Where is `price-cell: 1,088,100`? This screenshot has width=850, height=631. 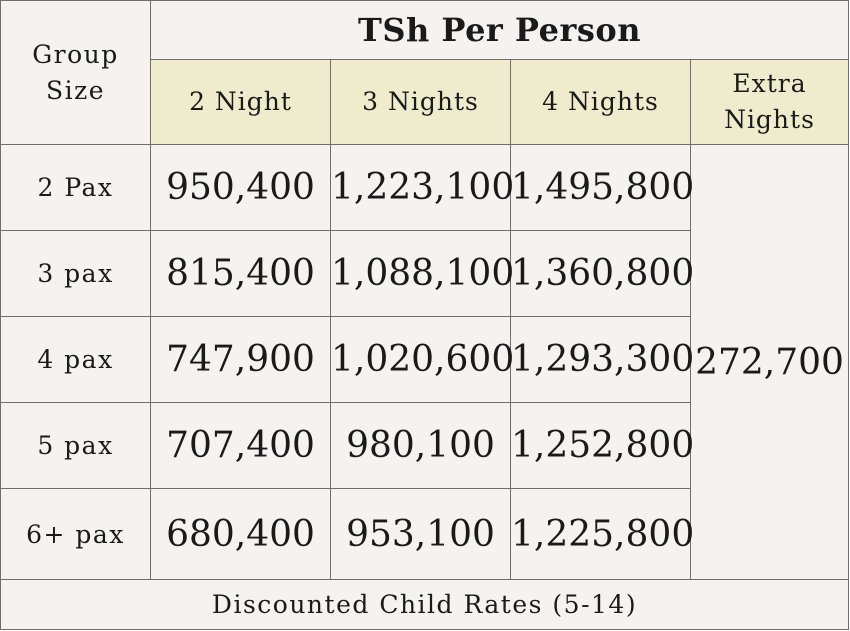 price-cell: 1,088,100 is located at coordinates (422, 273).